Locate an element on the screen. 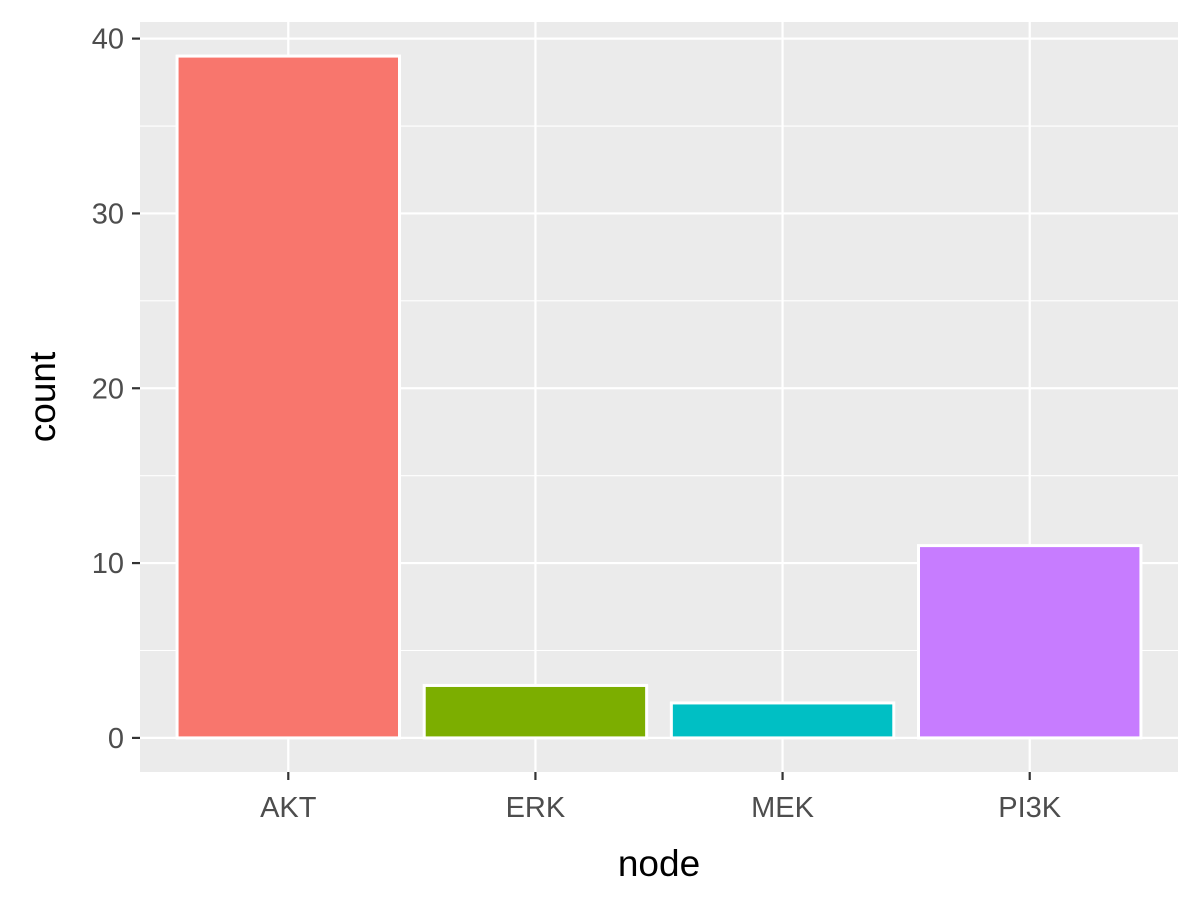  y-axis: 0 10 20 30 40 is located at coordinates (116, 389).